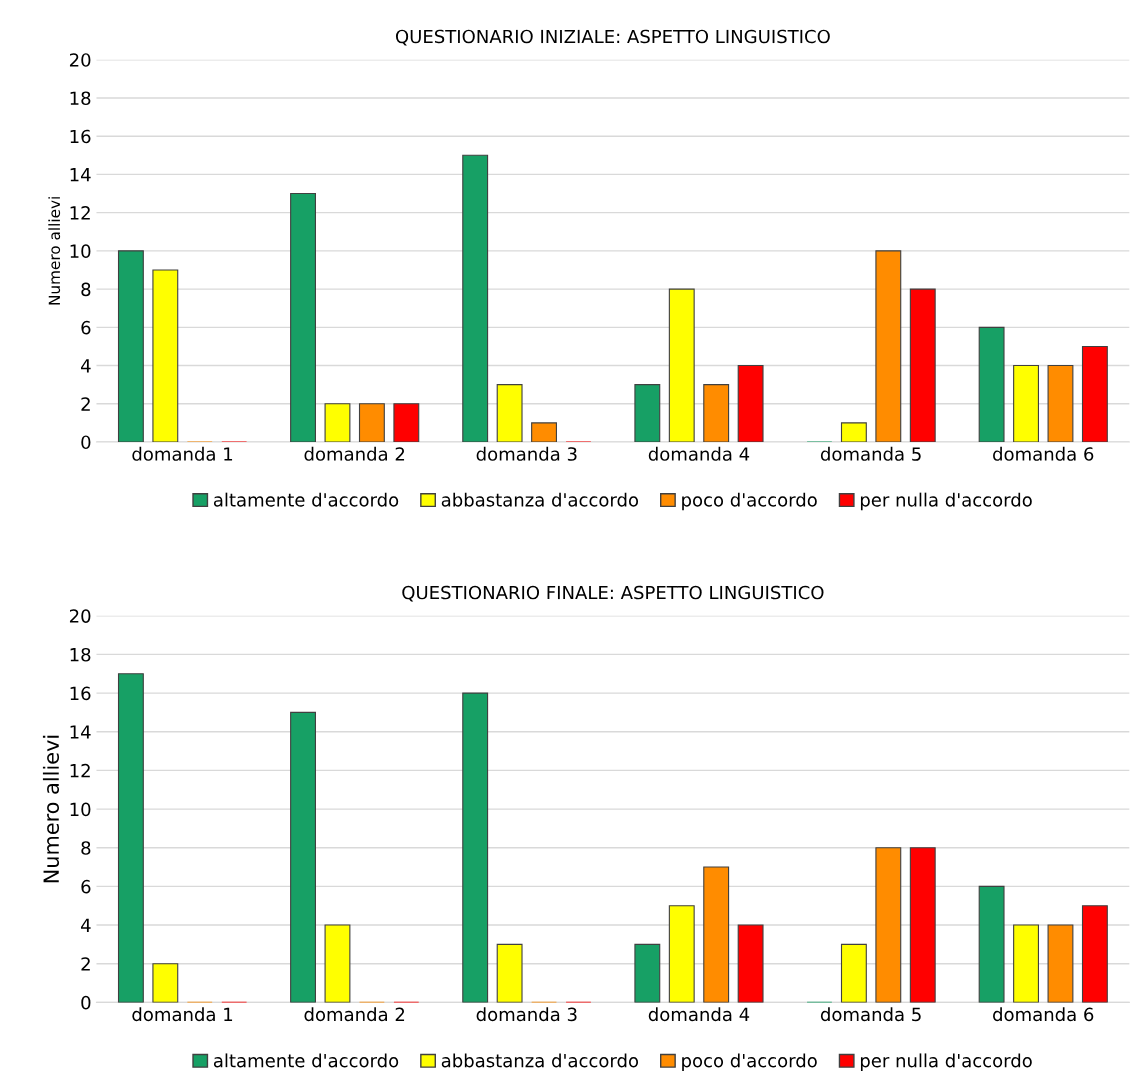 The image size is (1135, 1086). Describe the element at coordinates (613, 593) in the screenshot. I see `chart-title: QUESTIONARIO FINALE: ASPETTO LINGUISTICO` at that location.